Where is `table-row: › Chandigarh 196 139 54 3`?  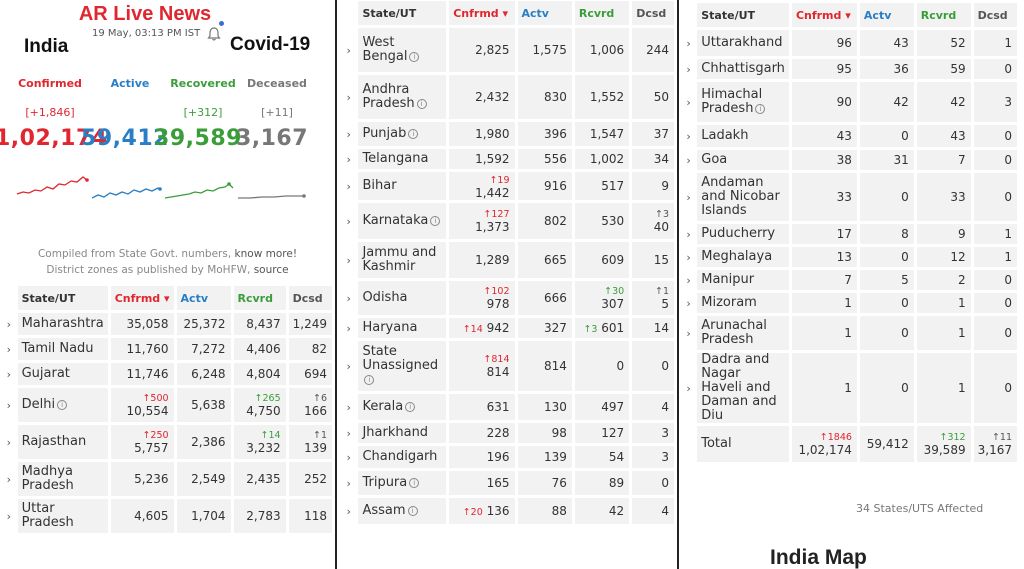
table-row: › Chandigarh 196 139 54 3 is located at coordinates (508, 457).